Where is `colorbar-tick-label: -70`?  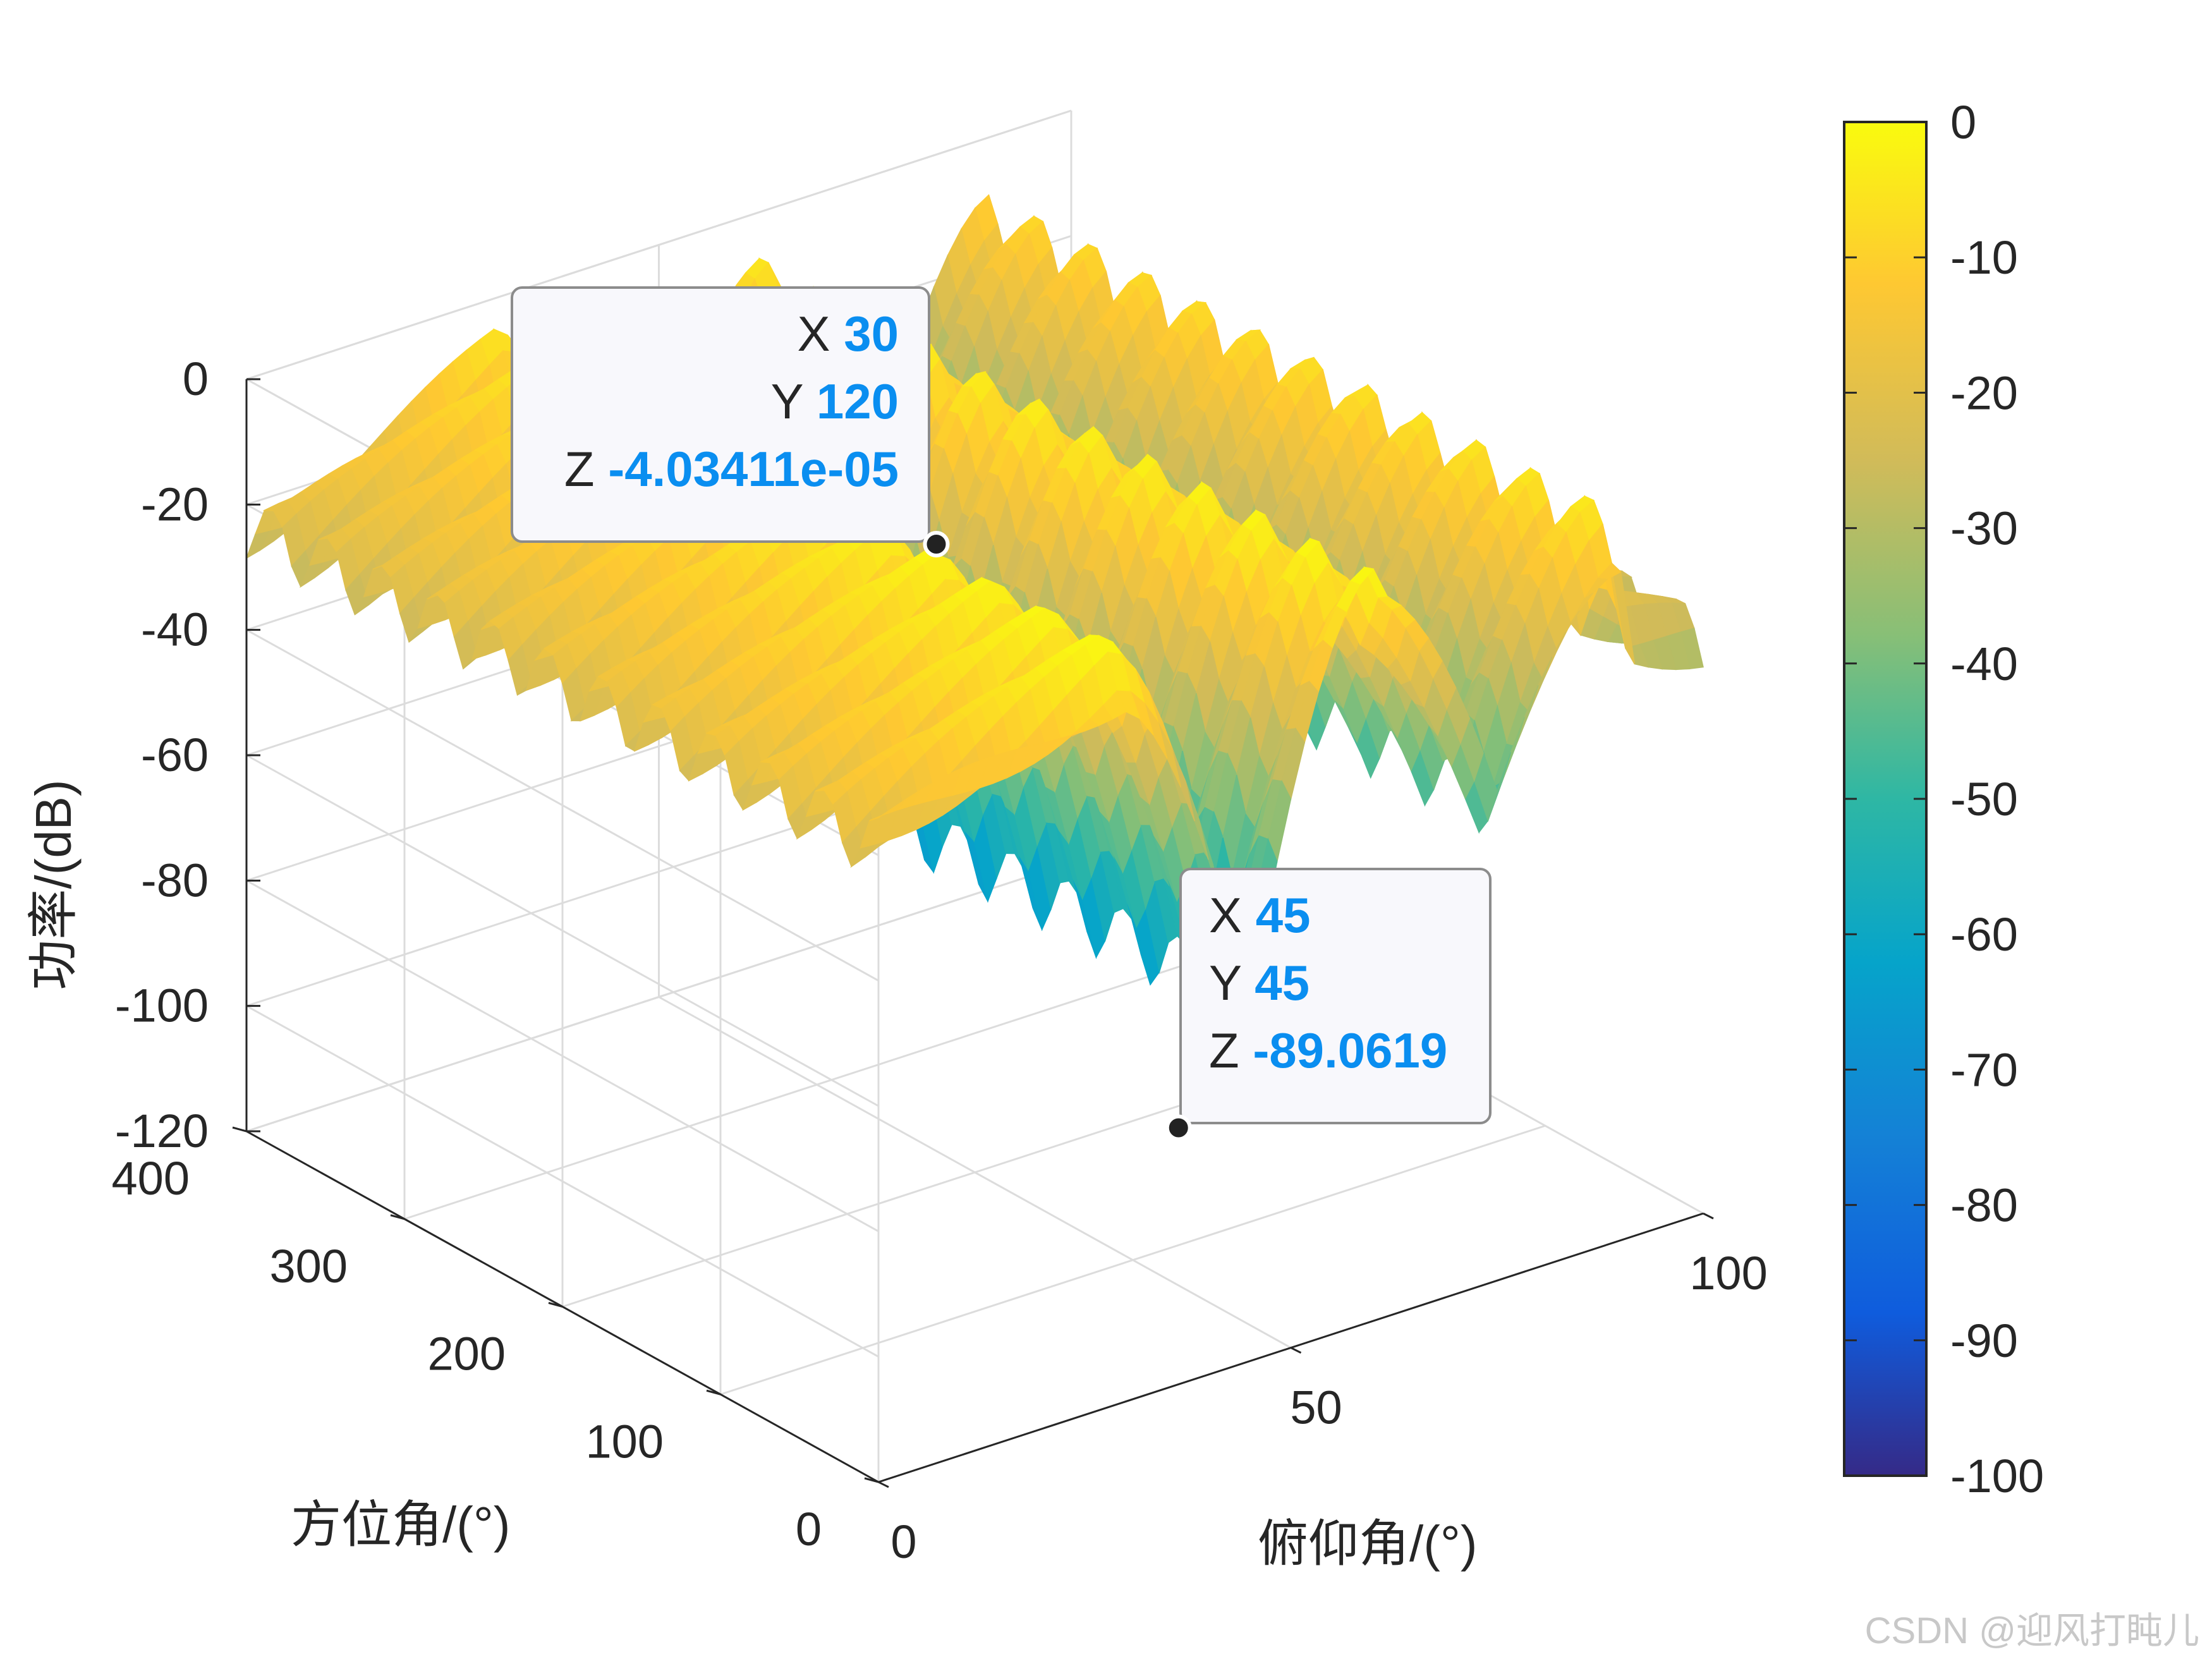 colorbar-tick-label: -70 is located at coordinates (1984, 1069).